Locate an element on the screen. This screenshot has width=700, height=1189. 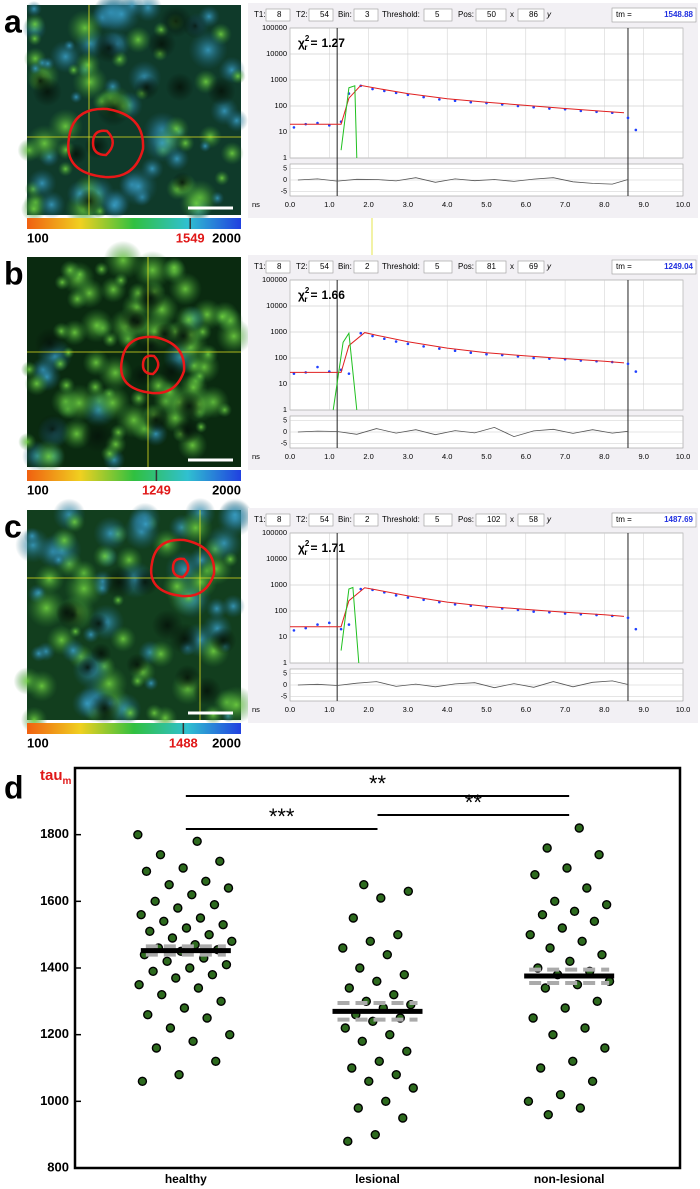
control-value: 50 is located at coordinates (491, 14).